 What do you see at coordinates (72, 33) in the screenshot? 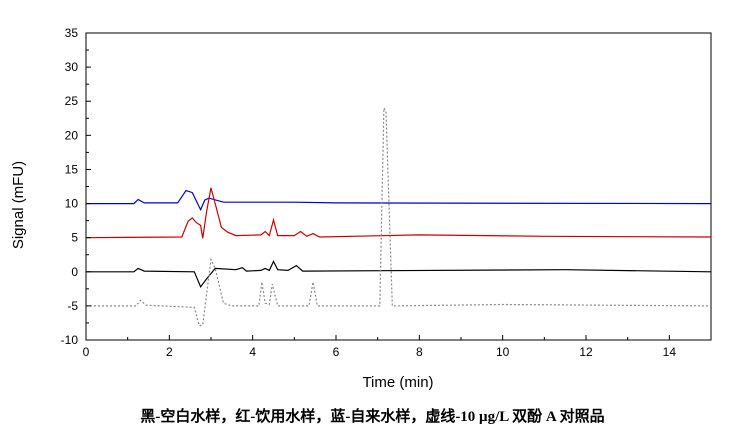
I see `y-tick-label: 35` at bounding box center [72, 33].